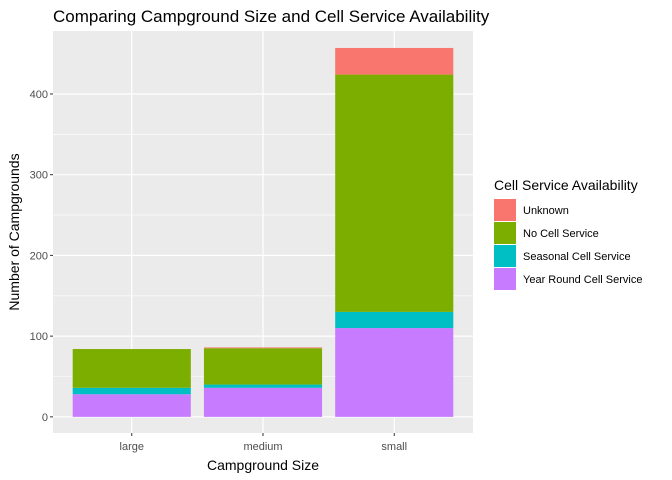  I want to click on y-axis-ticks: 0 100 200 300 400, so click(41, 256).